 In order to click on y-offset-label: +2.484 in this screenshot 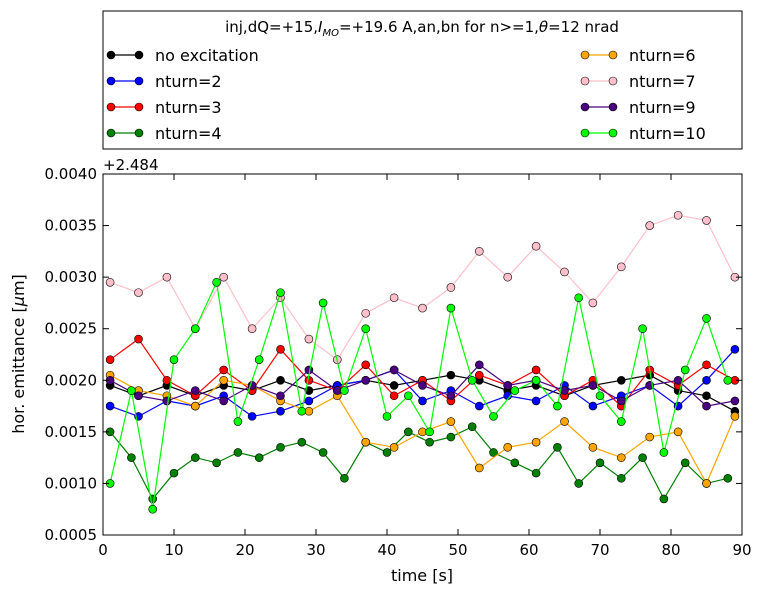, I will do `click(131, 165)`.